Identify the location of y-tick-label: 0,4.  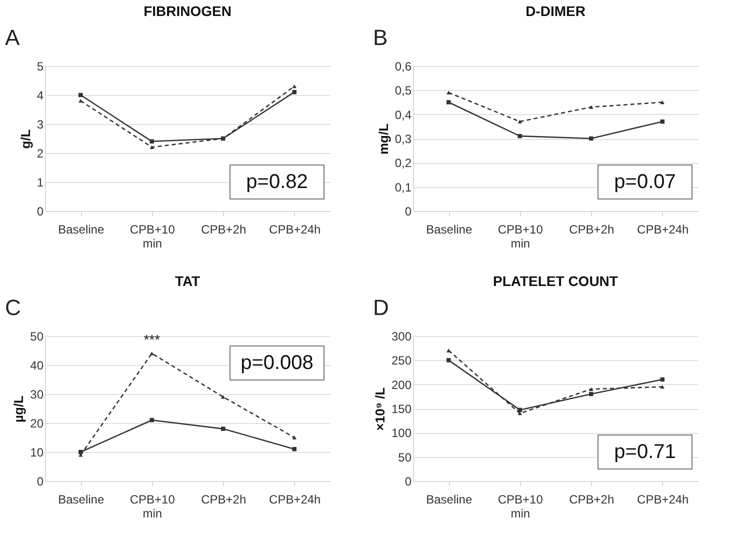
(403, 115).